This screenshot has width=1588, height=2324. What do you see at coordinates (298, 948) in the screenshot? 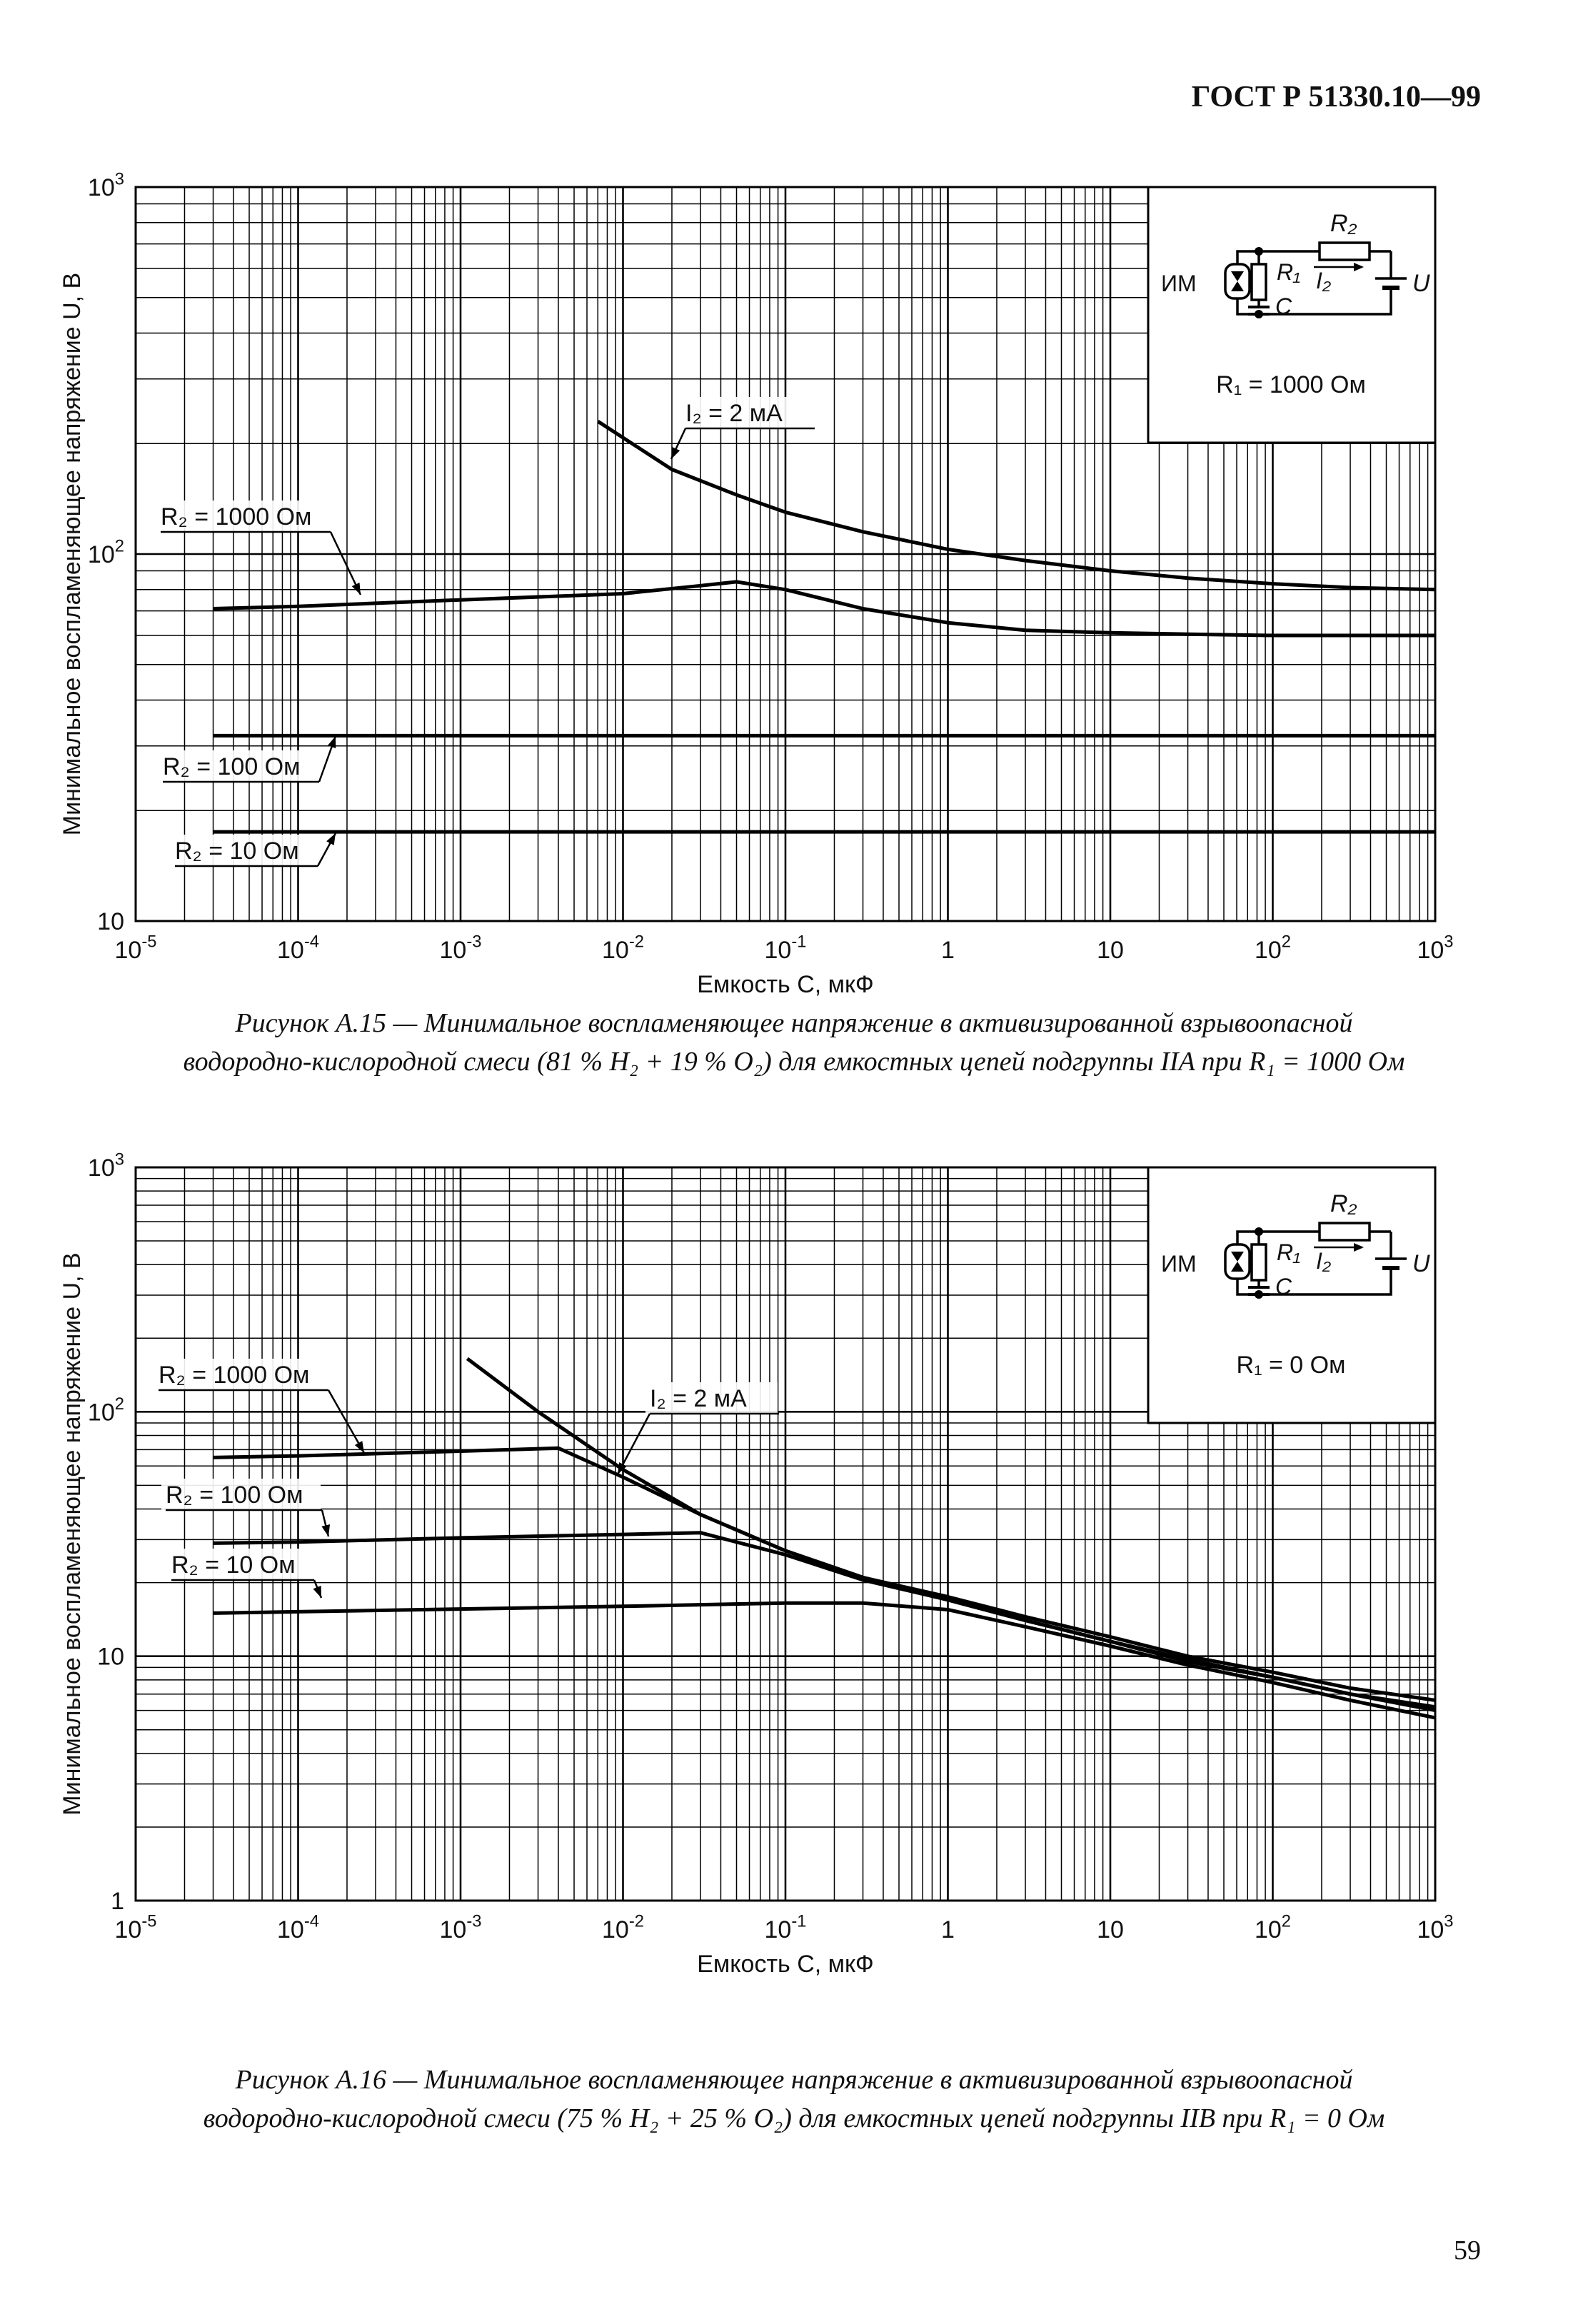
I see `x-tick-label: 10⁻⁴` at bounding box center [298, 948].